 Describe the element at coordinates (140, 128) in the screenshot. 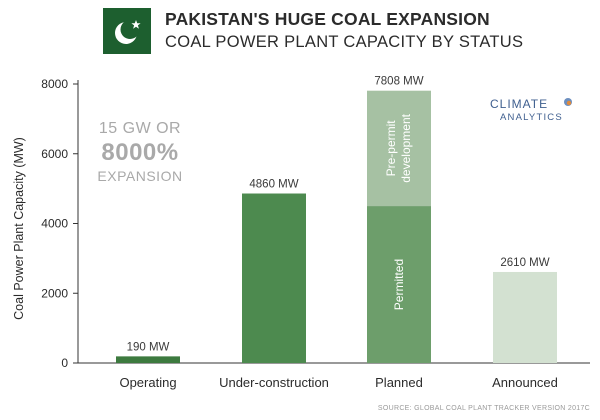

I see `annotation-line-1: 15 GW OR` at that location.